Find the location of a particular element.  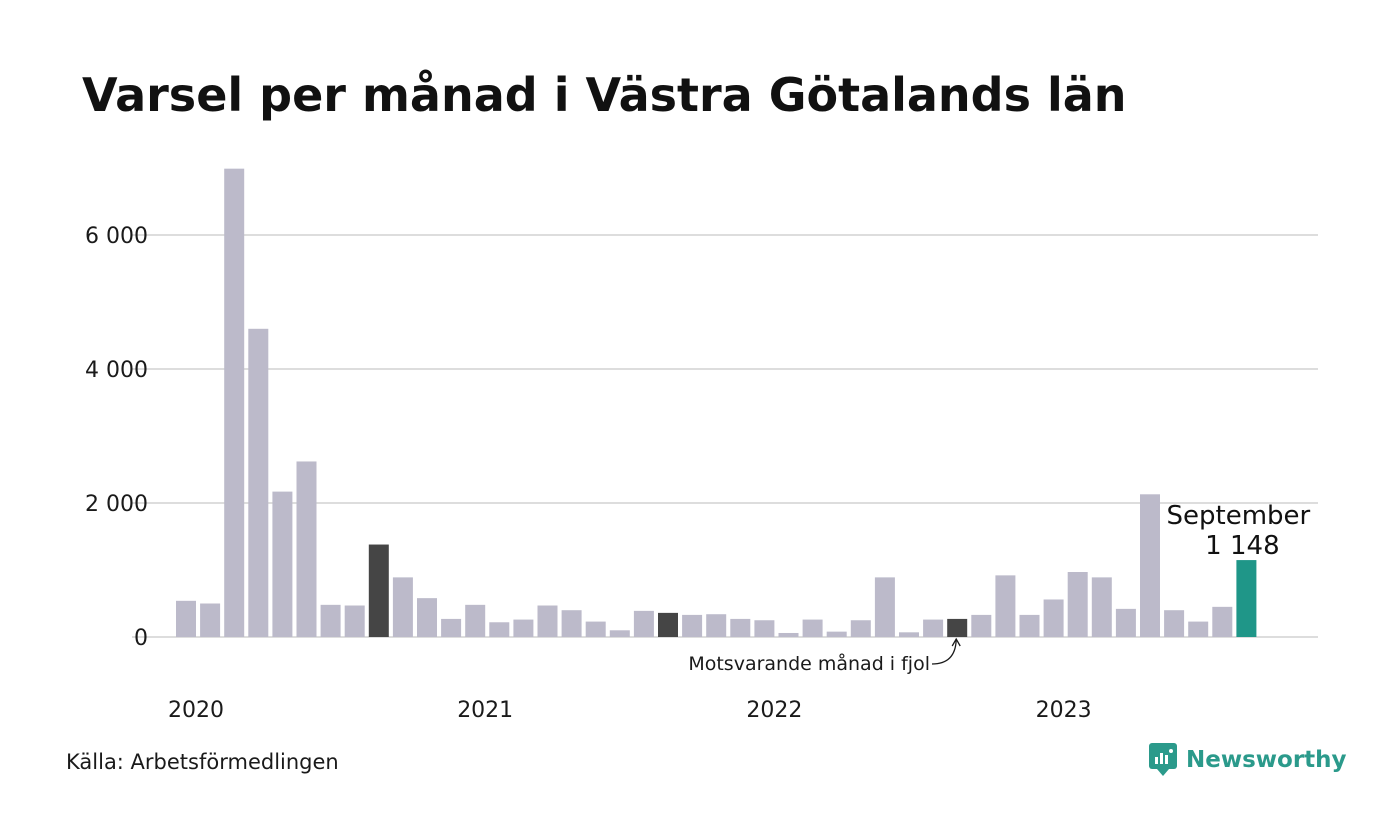

y-tick-label: 4 000 is located at coordinates (116, 370).